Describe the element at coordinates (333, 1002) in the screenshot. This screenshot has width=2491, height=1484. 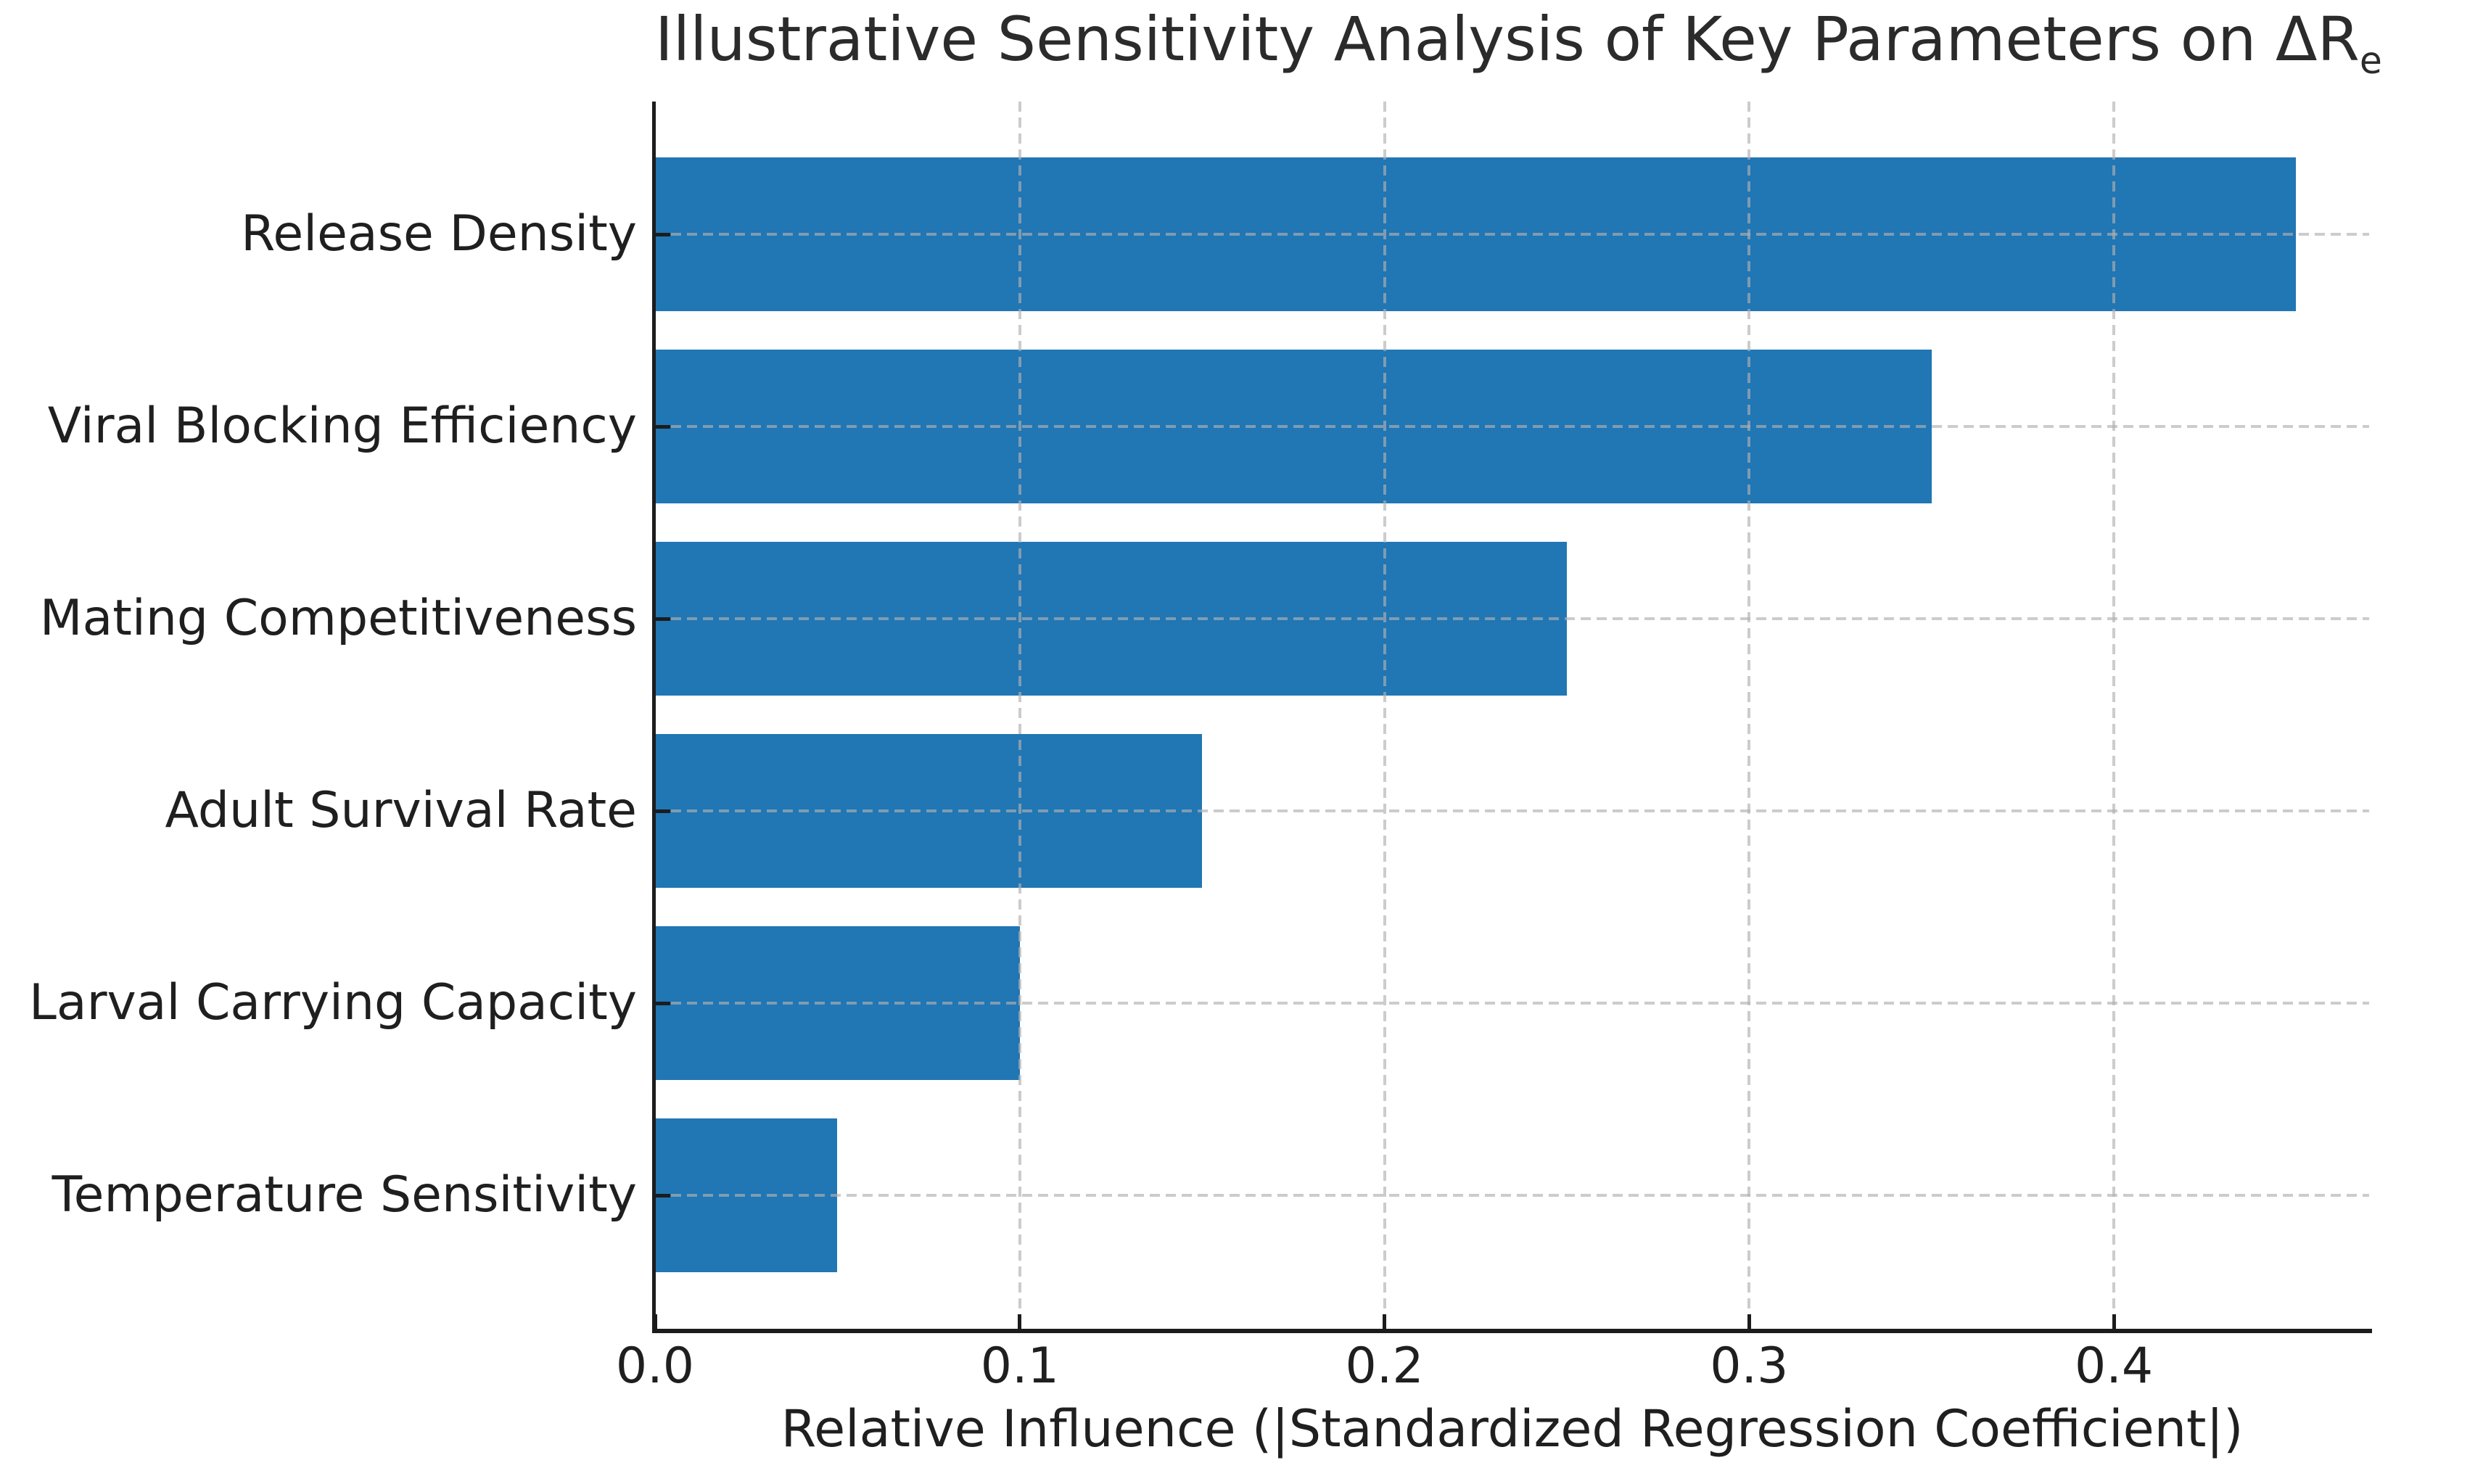
I see `y-axis-label: Larval Carrying Capacity` at that location.